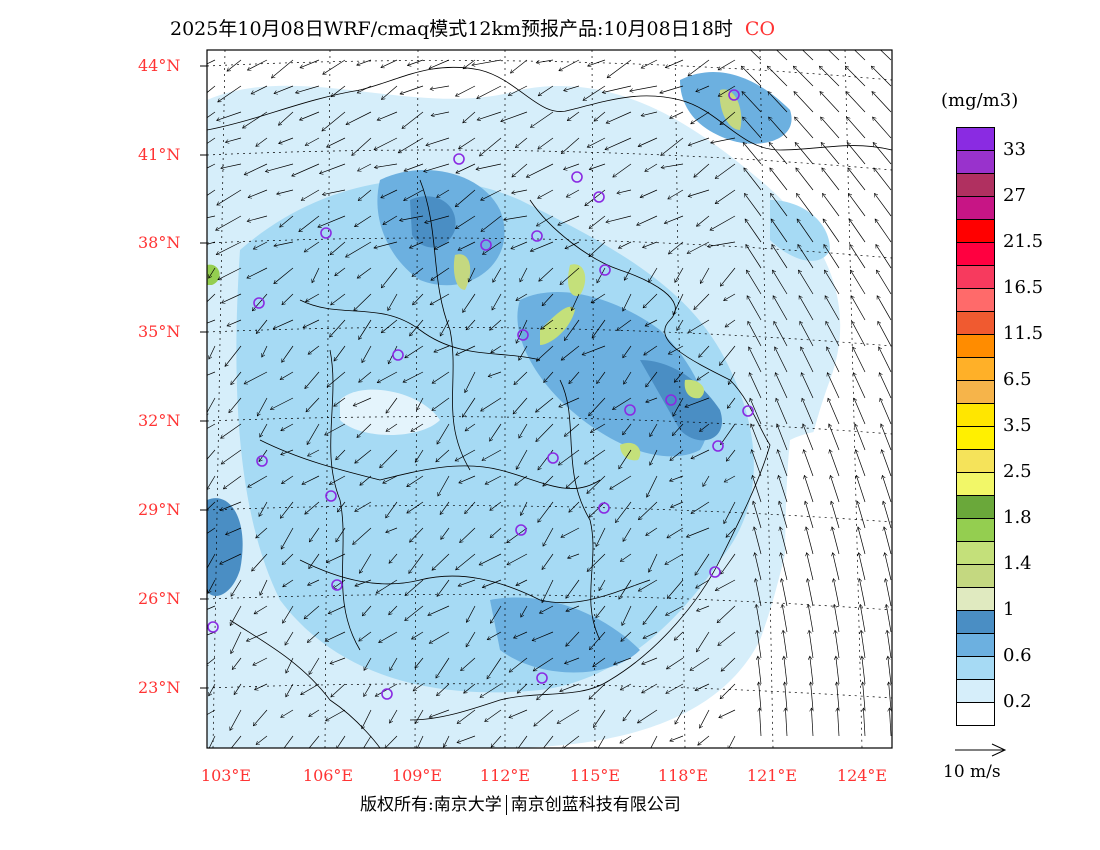  What do you see at coordinates (159, 509) in the screenshot?
I see `lat-label: 29°N` at bounding box center [159, 509].